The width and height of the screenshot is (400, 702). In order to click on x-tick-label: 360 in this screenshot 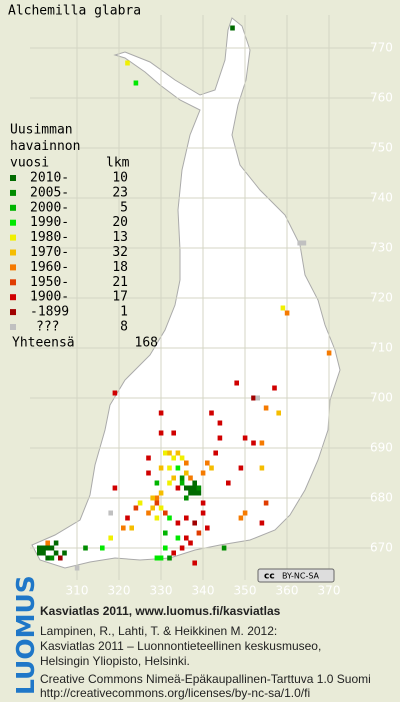, I will do `click(287, 591)`.